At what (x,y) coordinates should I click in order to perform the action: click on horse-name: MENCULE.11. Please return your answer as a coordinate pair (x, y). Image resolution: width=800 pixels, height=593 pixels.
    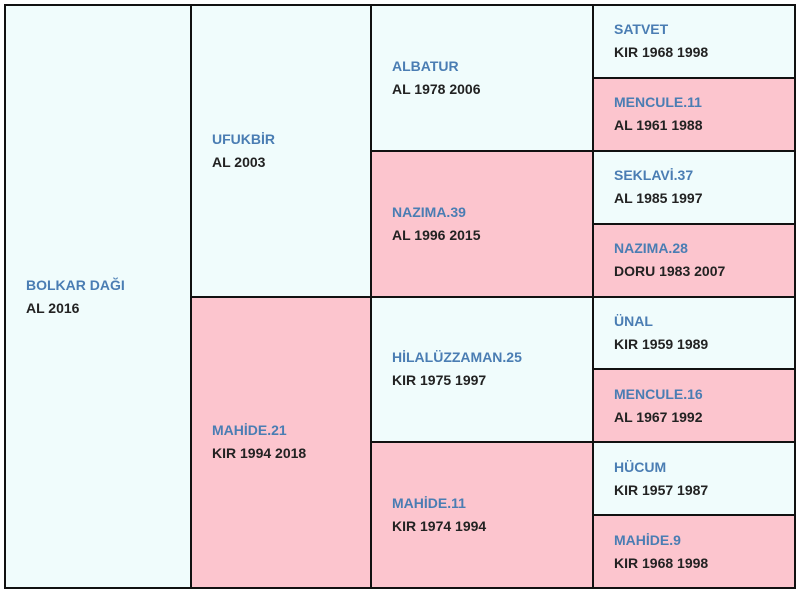
    Looking at the image, I should click on (658, 102).